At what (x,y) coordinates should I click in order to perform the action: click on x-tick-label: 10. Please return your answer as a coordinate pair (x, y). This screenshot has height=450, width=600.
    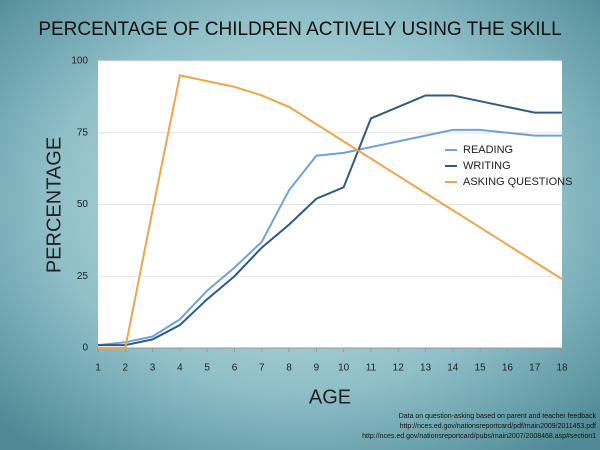
    Looking at the image, I should click on (344, 368).